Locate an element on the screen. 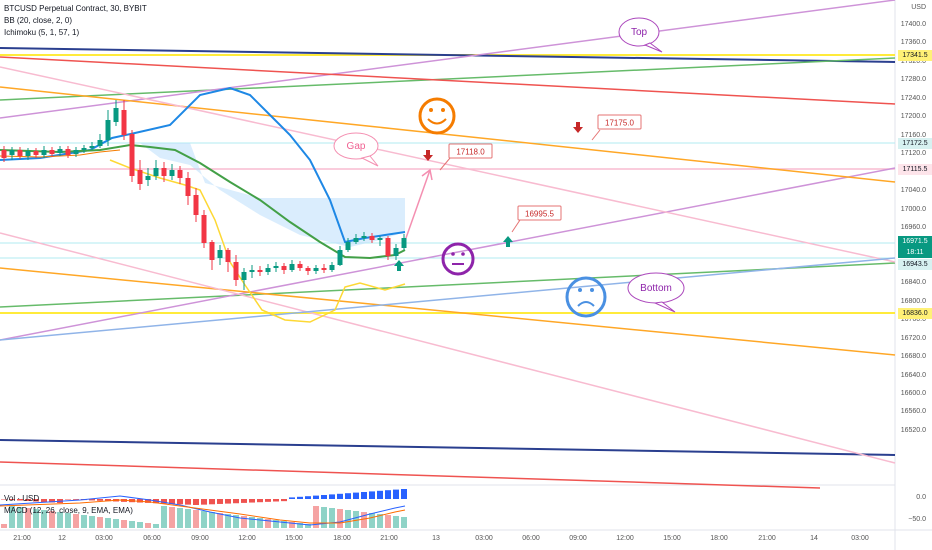 The width and height of the screenshot is (932, 550). price-tag-17172: 17172.5 is located at coordinates (915, 143).